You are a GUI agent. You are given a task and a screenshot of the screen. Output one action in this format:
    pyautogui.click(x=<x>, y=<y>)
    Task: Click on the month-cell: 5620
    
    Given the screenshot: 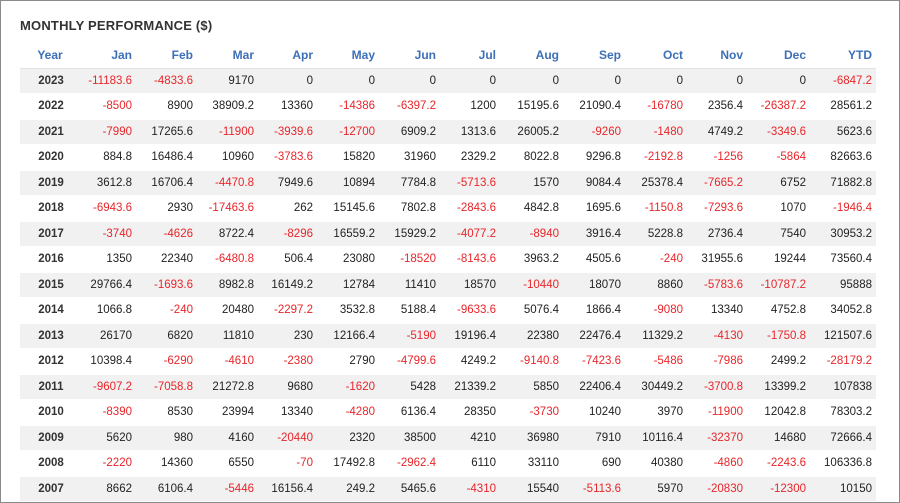 What is the action you would take?
    pyautogui.click(x=108, y=438)
    